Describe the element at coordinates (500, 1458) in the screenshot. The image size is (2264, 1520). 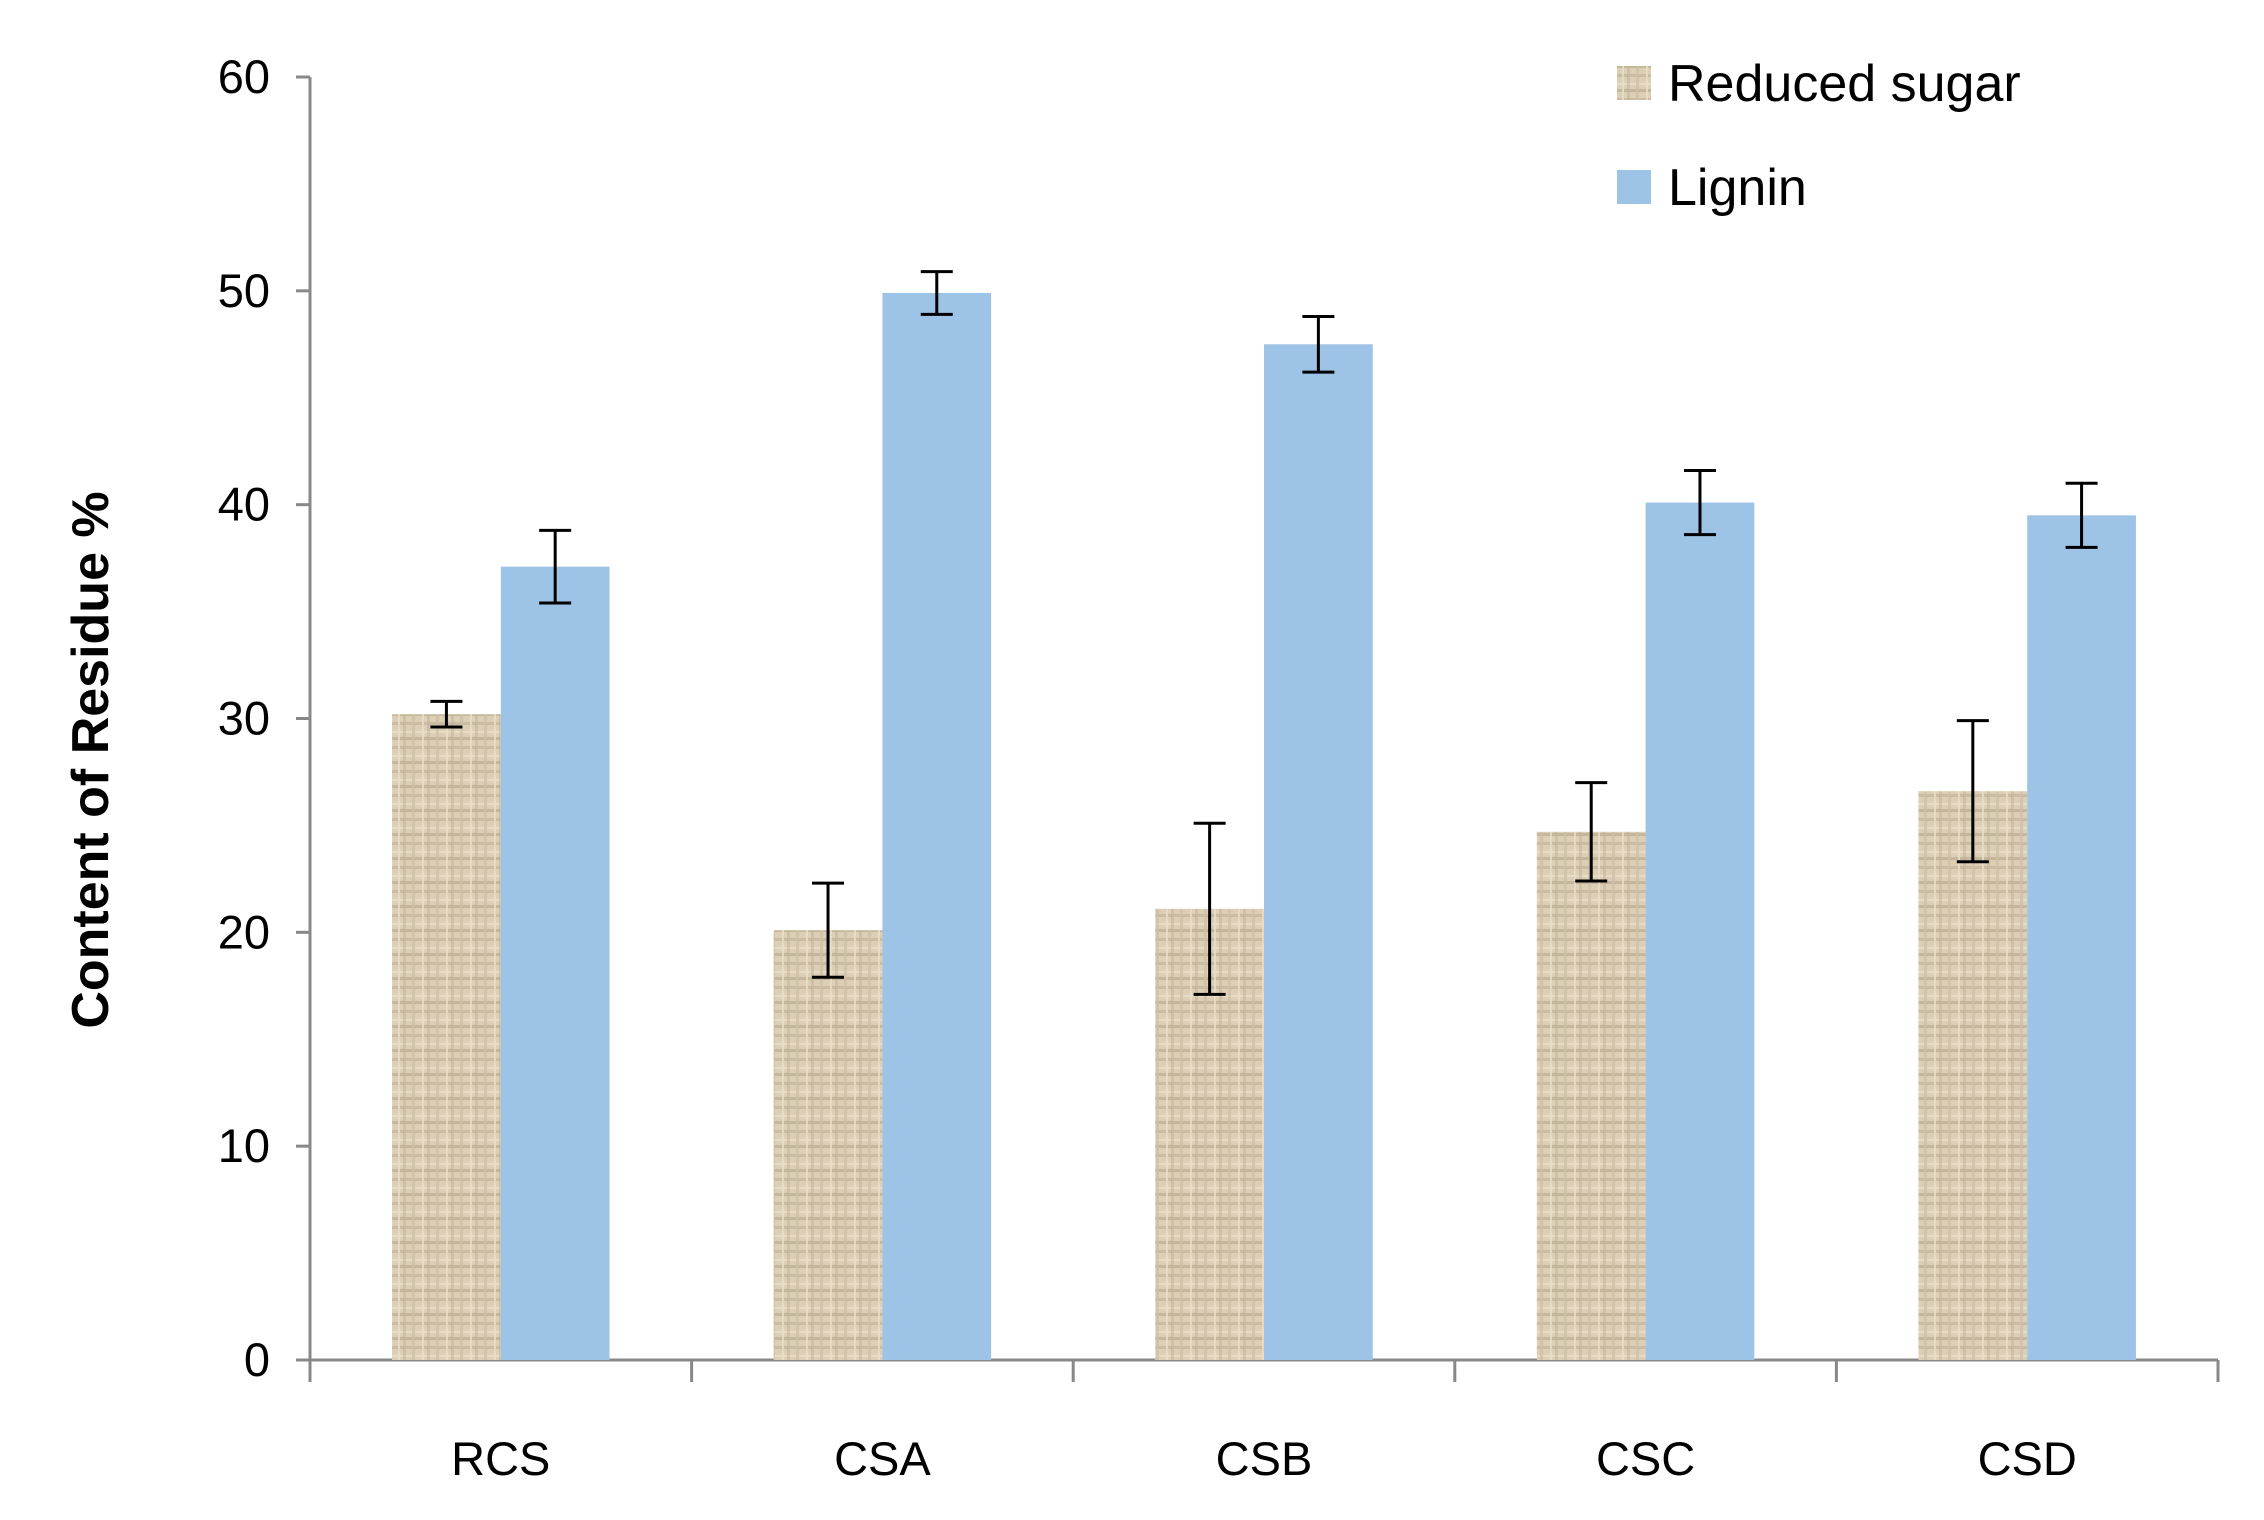
I see `x-tick-label: RCS` at that location.